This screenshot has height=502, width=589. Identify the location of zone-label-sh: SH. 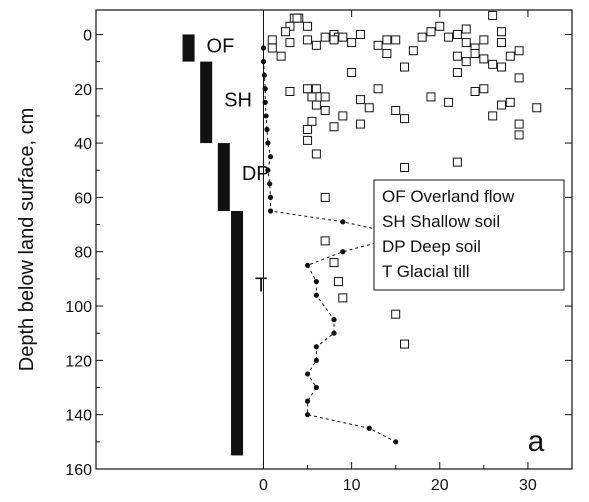
(238, 101).